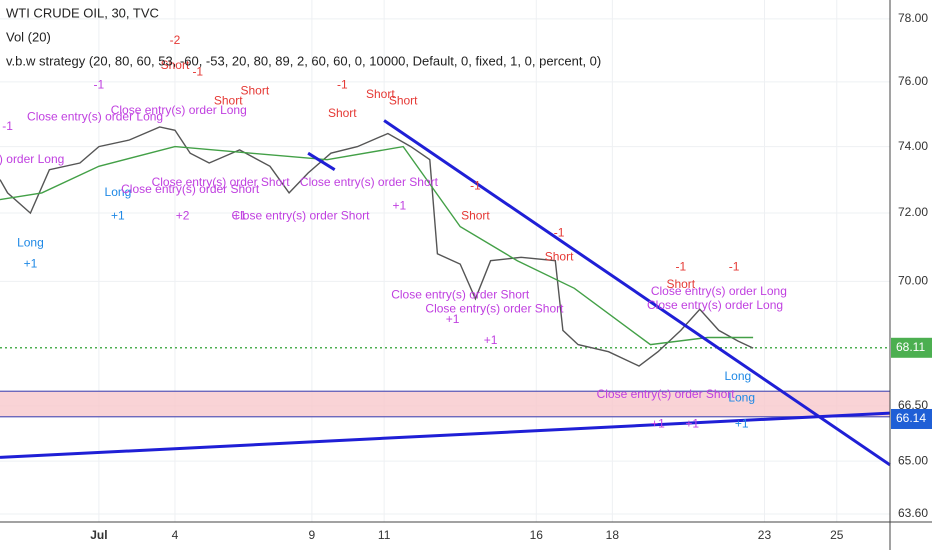 The width and height of the screenshot is (932, 550). Describe the element at coordinates (175, 40) in the screenshot. I see `signal-label: -2` at that location.